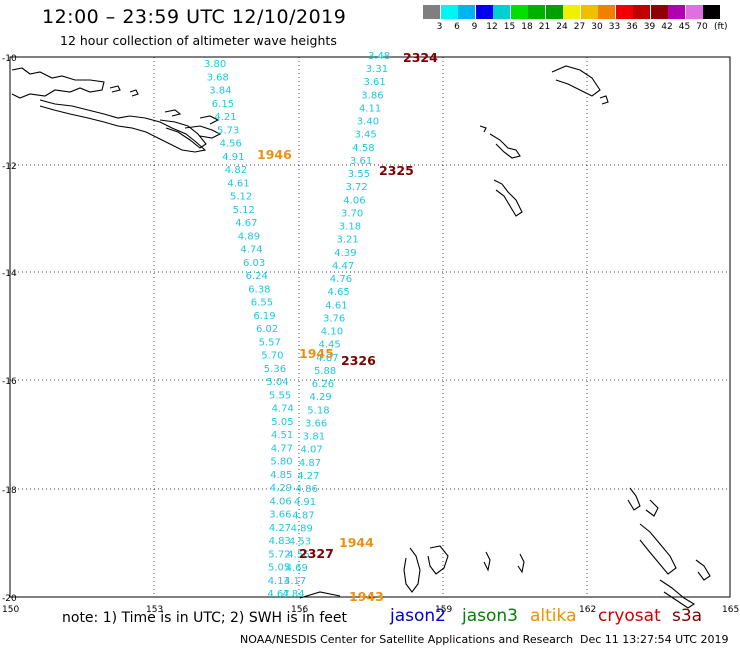  What do you see at coordinates (579, 27) in the screenshot?
I see `scale-label: 27` at bounding box center [579, 27].